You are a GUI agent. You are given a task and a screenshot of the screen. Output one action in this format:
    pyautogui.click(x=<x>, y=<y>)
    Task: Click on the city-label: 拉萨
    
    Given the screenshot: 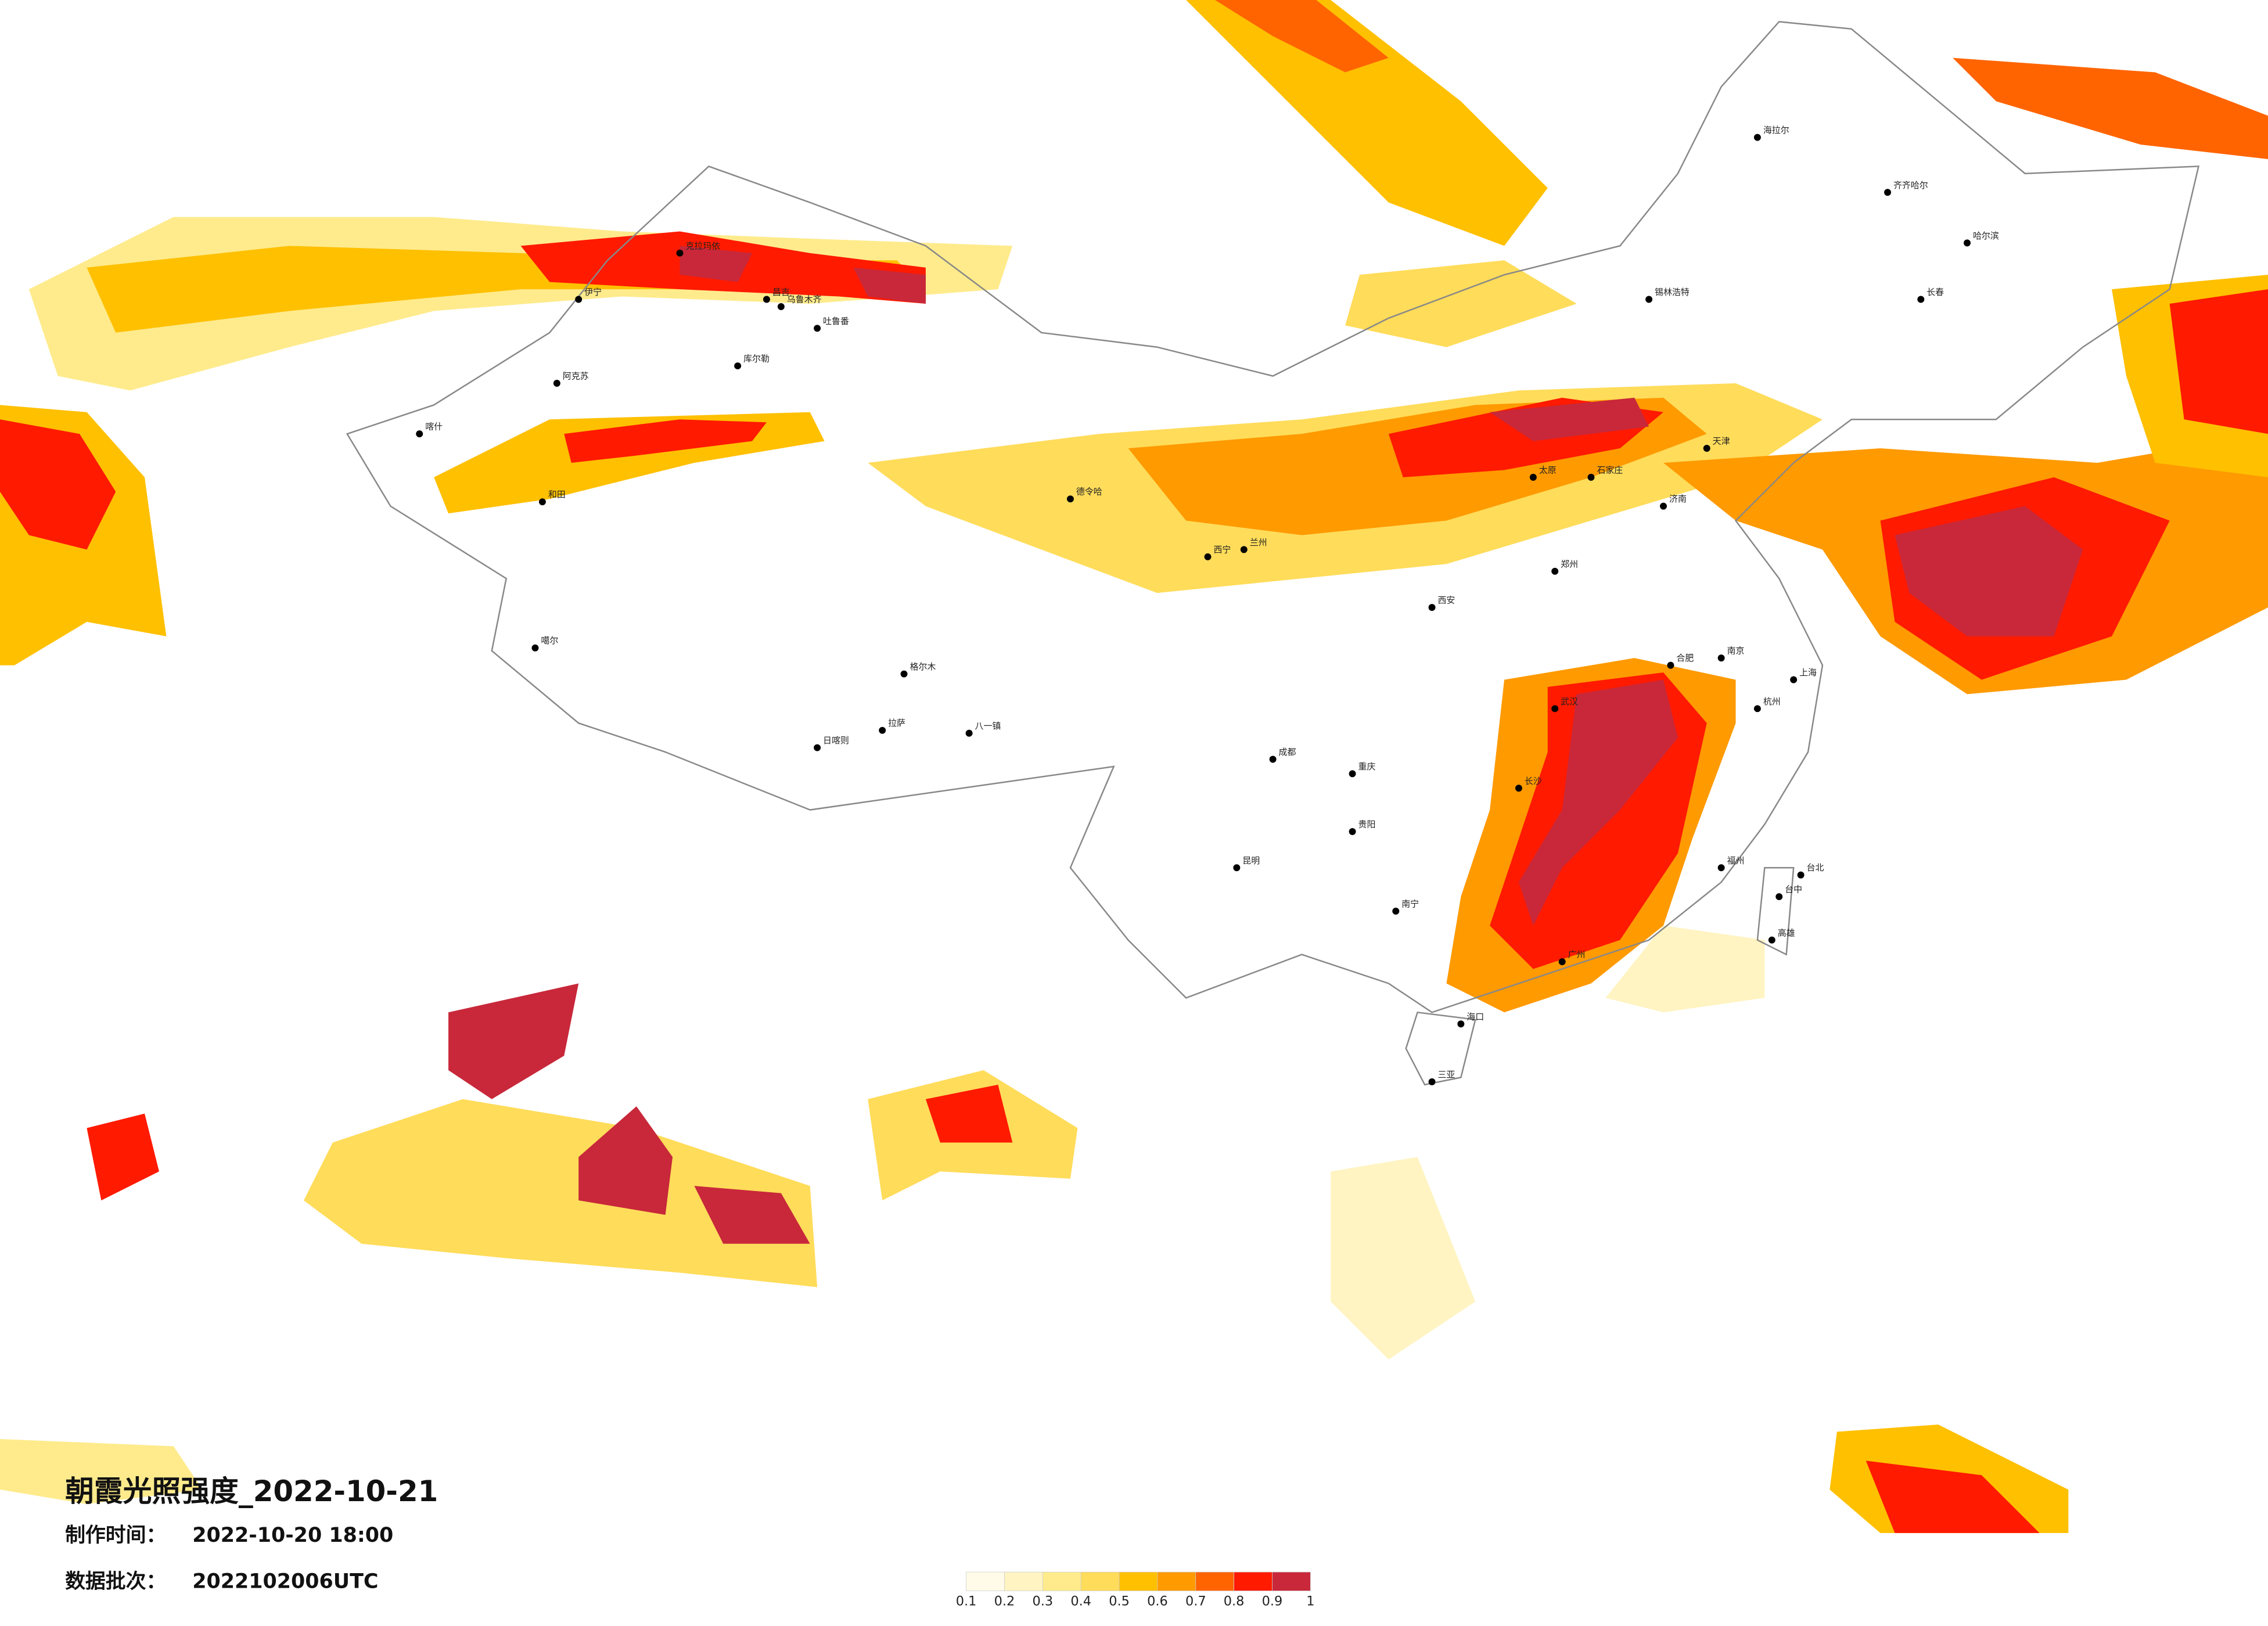 What is the action you would take?
    pyautogui.click(x=896, y=723)
    